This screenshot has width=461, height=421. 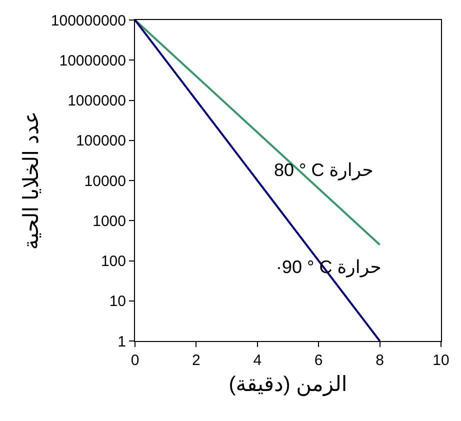 I want to click on y-axis-title: عدد الخلايا الحية, so click(x=32, y=180).